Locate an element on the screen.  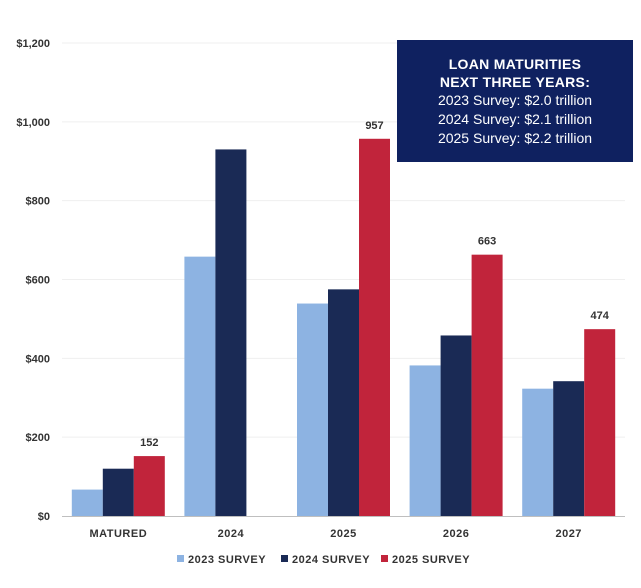
callout-line-2024: 2024 Survey: $2.1 trillion is located at coordinates (515, 119).